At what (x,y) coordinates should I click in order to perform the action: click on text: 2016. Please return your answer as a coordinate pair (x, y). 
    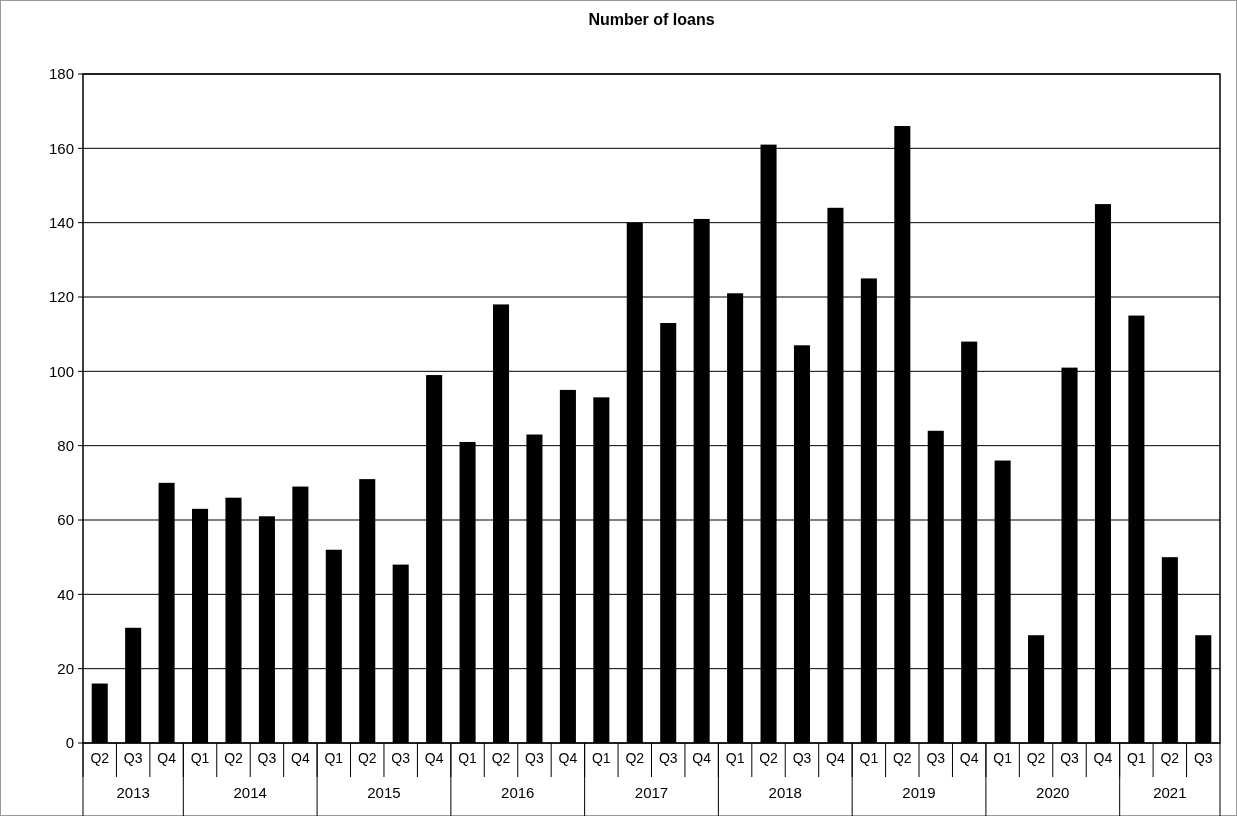
    Looking at the image, I should click on (518, 792).